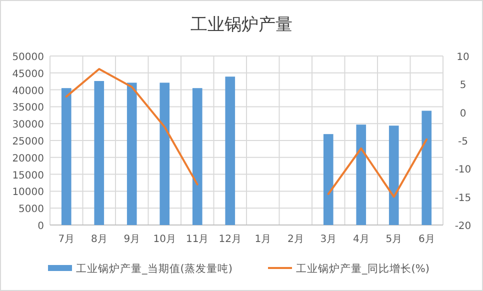 This screenshot has width=483, height=291. What do you see at coordinates (363, 268) in the screenshot?
I see `legend-label: 工业锅炉产量_同比增长(%)` at bounding box center [363, 268].